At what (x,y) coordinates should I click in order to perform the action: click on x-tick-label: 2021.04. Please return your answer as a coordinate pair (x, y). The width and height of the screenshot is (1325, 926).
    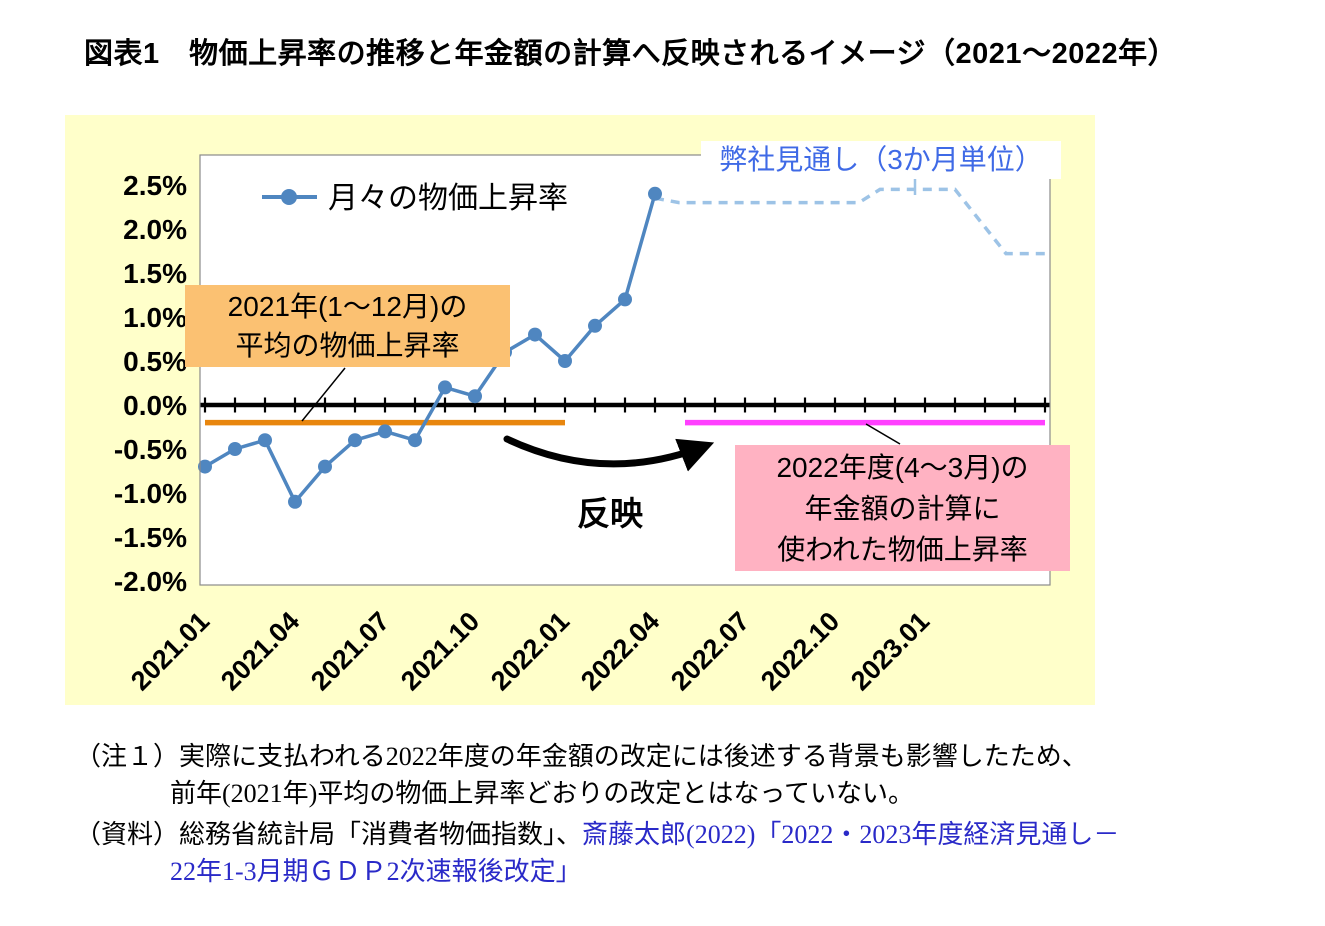
    Looking at the image, I should click on (260, 651).